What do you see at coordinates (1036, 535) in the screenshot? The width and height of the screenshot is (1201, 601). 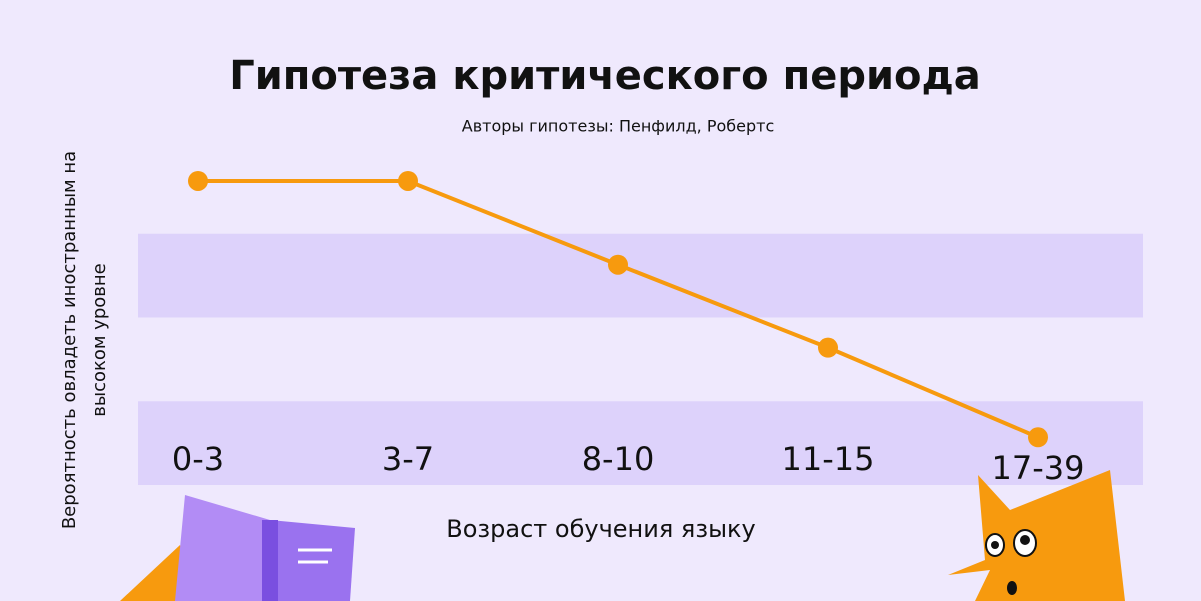 I see `fox-decoration` at bounding box center [1036, 535].